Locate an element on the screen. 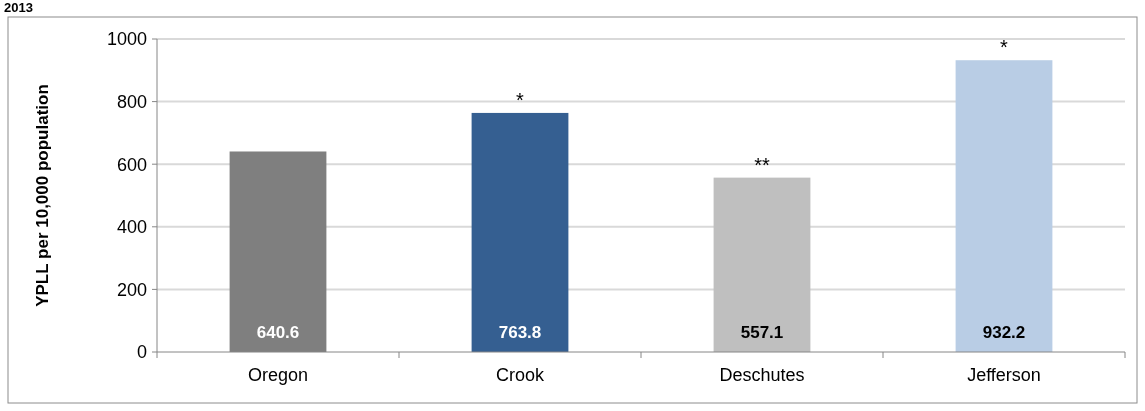 Image resolution: width=1145 pixels, height=411 pixels. data-label: 932.2 is located at coordinates (1004, 332).